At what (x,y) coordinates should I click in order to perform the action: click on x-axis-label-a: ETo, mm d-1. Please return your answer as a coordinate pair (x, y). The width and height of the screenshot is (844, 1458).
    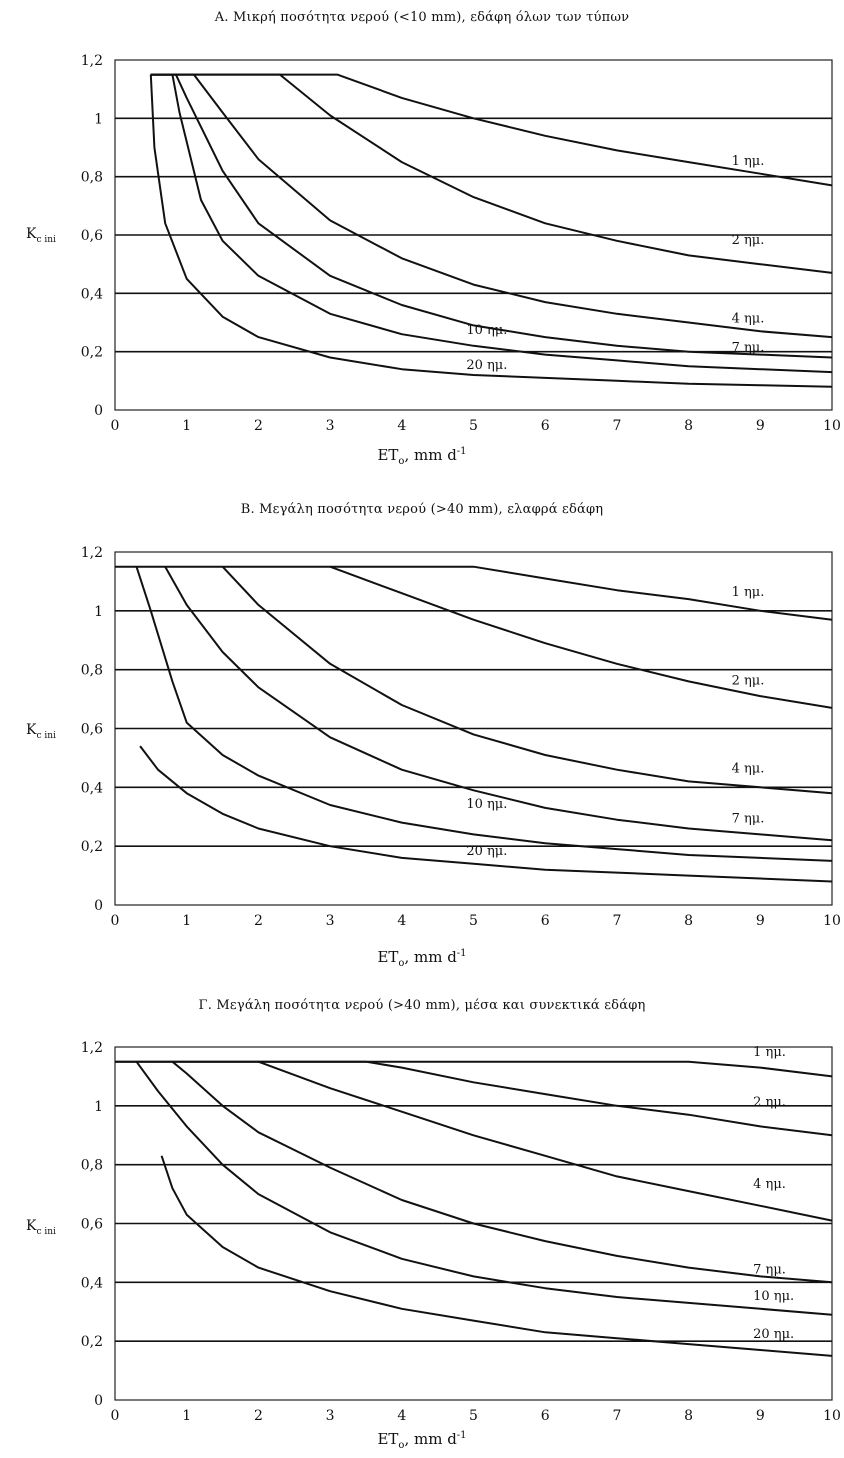
    Looking at the image, I should click on (422, 456).